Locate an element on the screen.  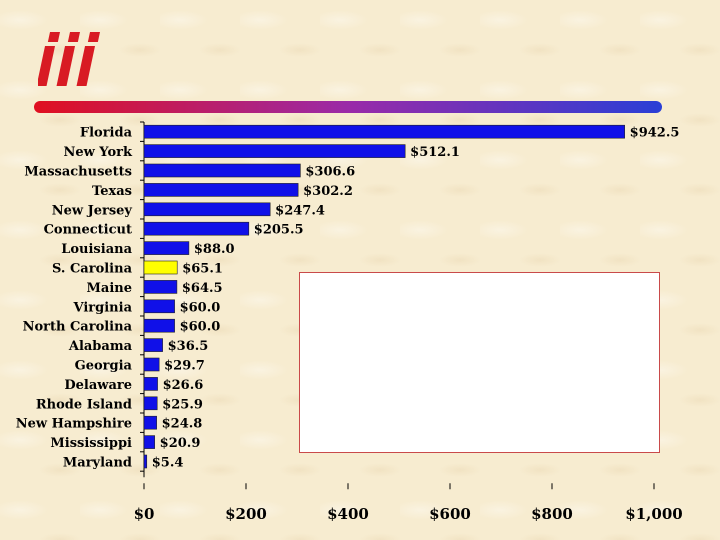
value-label: $29.7 is located at coordinates (184, 366).